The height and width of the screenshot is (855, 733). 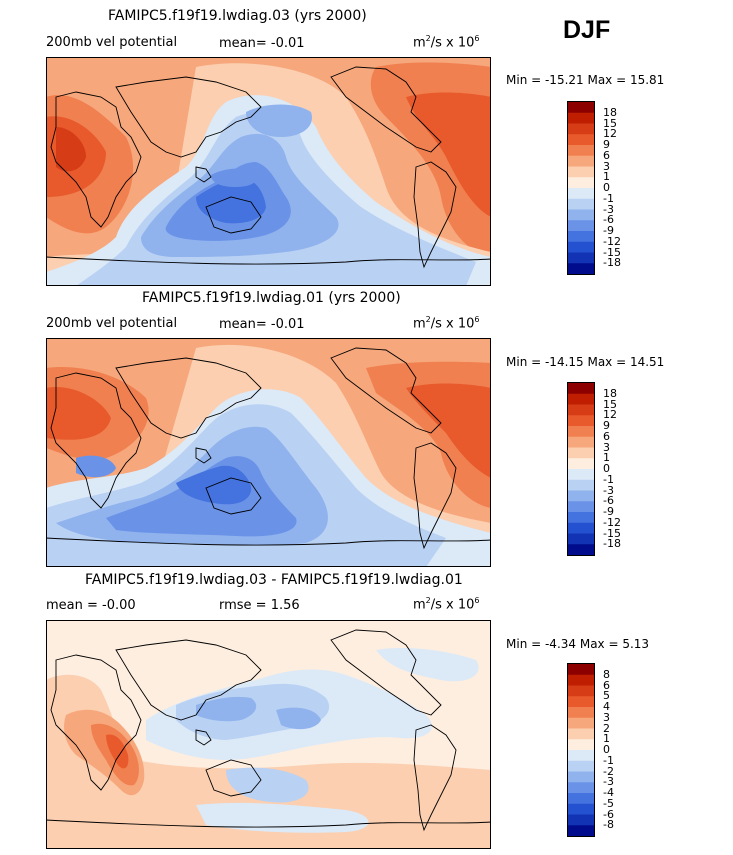 What do you see at coordinates (446, 42) in the screenshot?
I see `panel1-units: m2/s x 106` at bounding box center [446, 42].